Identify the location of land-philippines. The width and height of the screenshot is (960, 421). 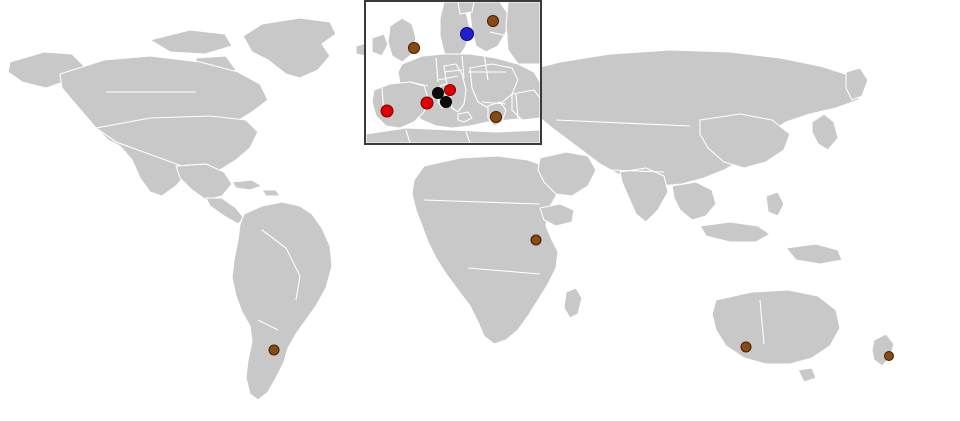
(775, 204).